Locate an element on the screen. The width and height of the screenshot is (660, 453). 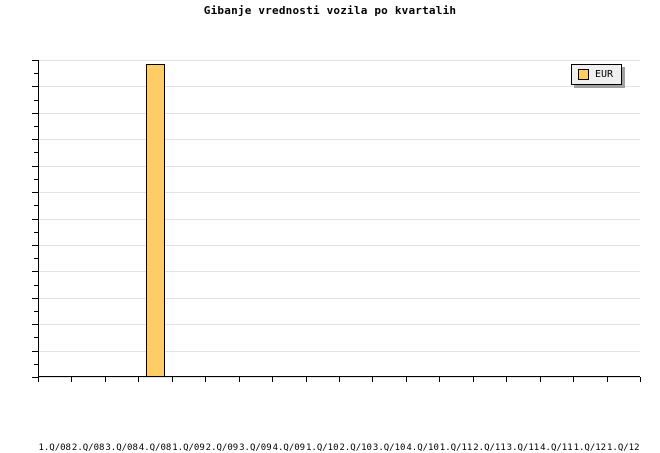
x-axis-tick-label: 2.Q/11 is located at coordinates (489, 448).